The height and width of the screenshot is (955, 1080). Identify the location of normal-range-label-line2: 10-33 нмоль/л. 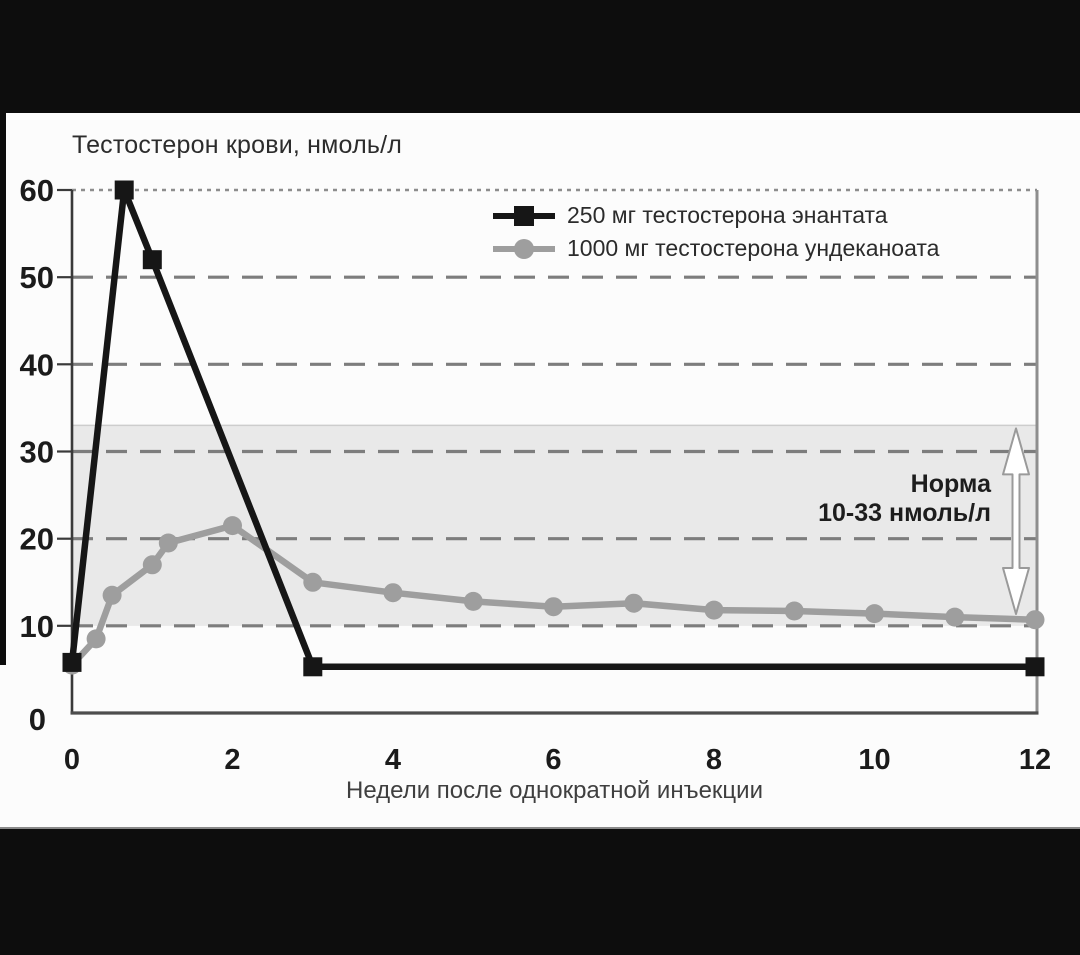
(904, 513).